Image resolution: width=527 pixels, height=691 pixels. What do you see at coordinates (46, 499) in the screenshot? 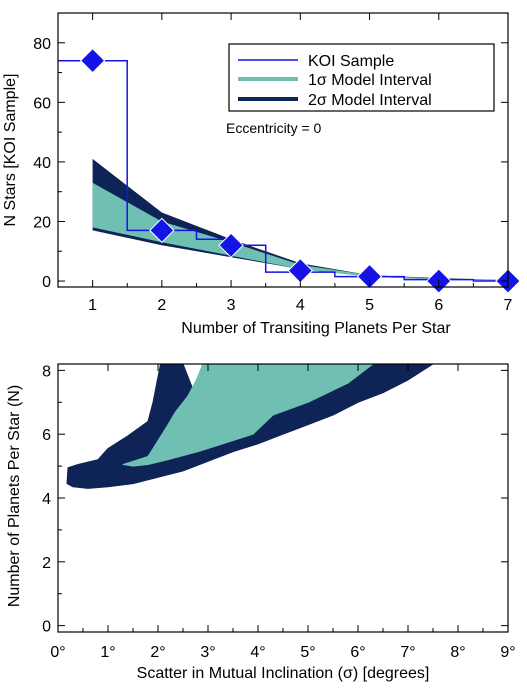
I see `bottom-y-tick-label-4: 4` at bounding box center [46, 499].